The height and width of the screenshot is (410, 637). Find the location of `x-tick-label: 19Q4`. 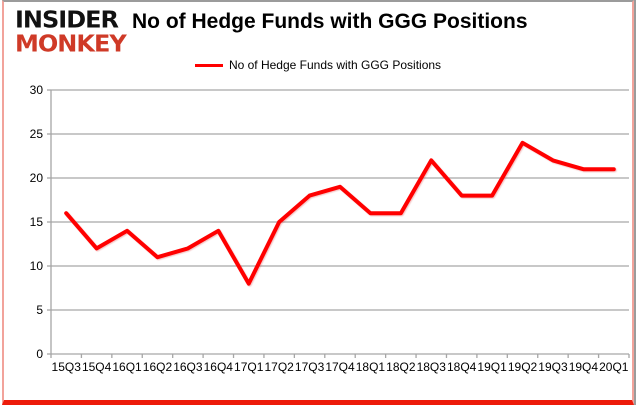

x-tick-label: 19Q4 is located at coordinates (584, 367).